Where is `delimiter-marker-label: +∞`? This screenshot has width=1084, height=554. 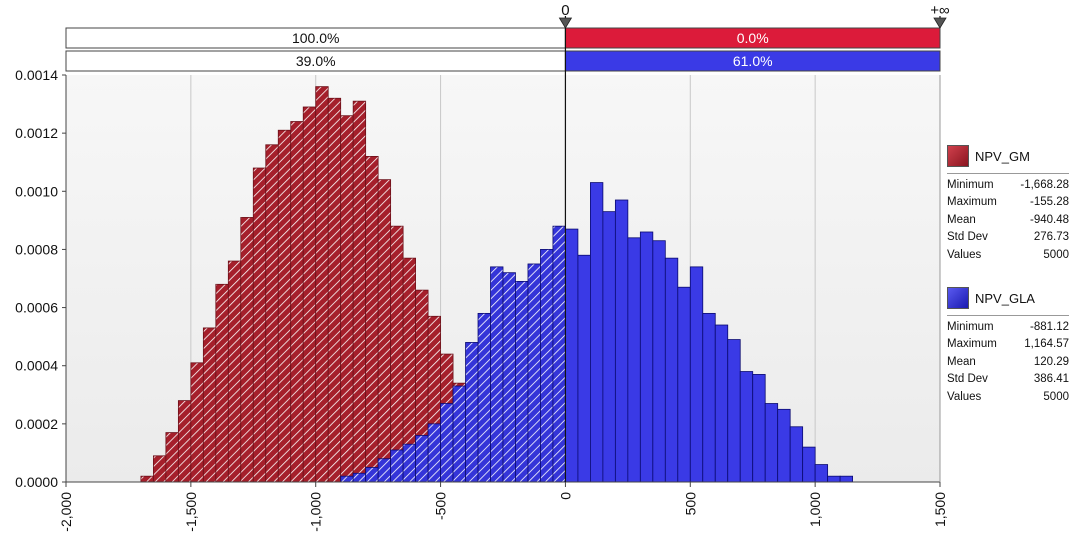 delimiter-marker-label: +∞ is located at coordinates (940, 10).